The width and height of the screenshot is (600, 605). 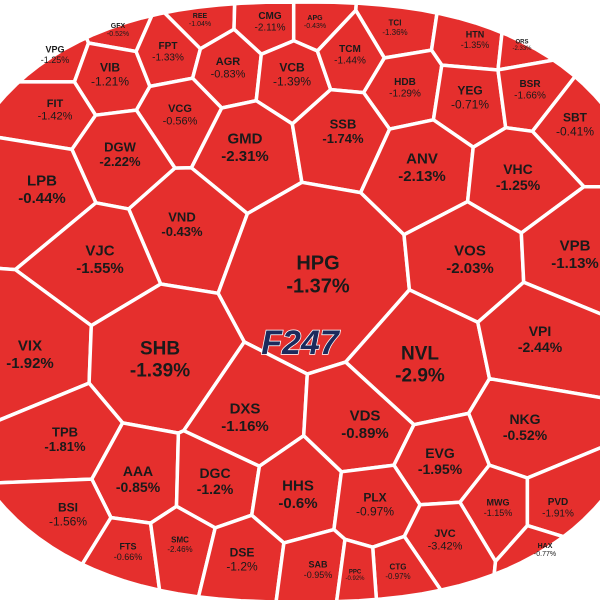 What do you see at coordinates (181, 216) in the screenshot?
I see `ticker-label: VND` at bounding box center [181, 216].